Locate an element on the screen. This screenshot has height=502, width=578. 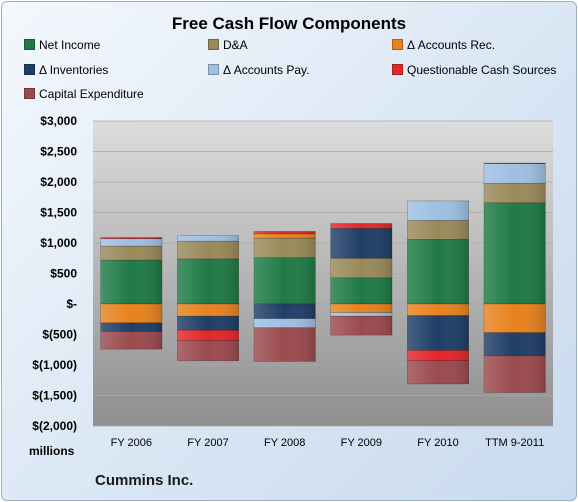
company-label: Cummins Inc. is located at coordinates (144, 480).